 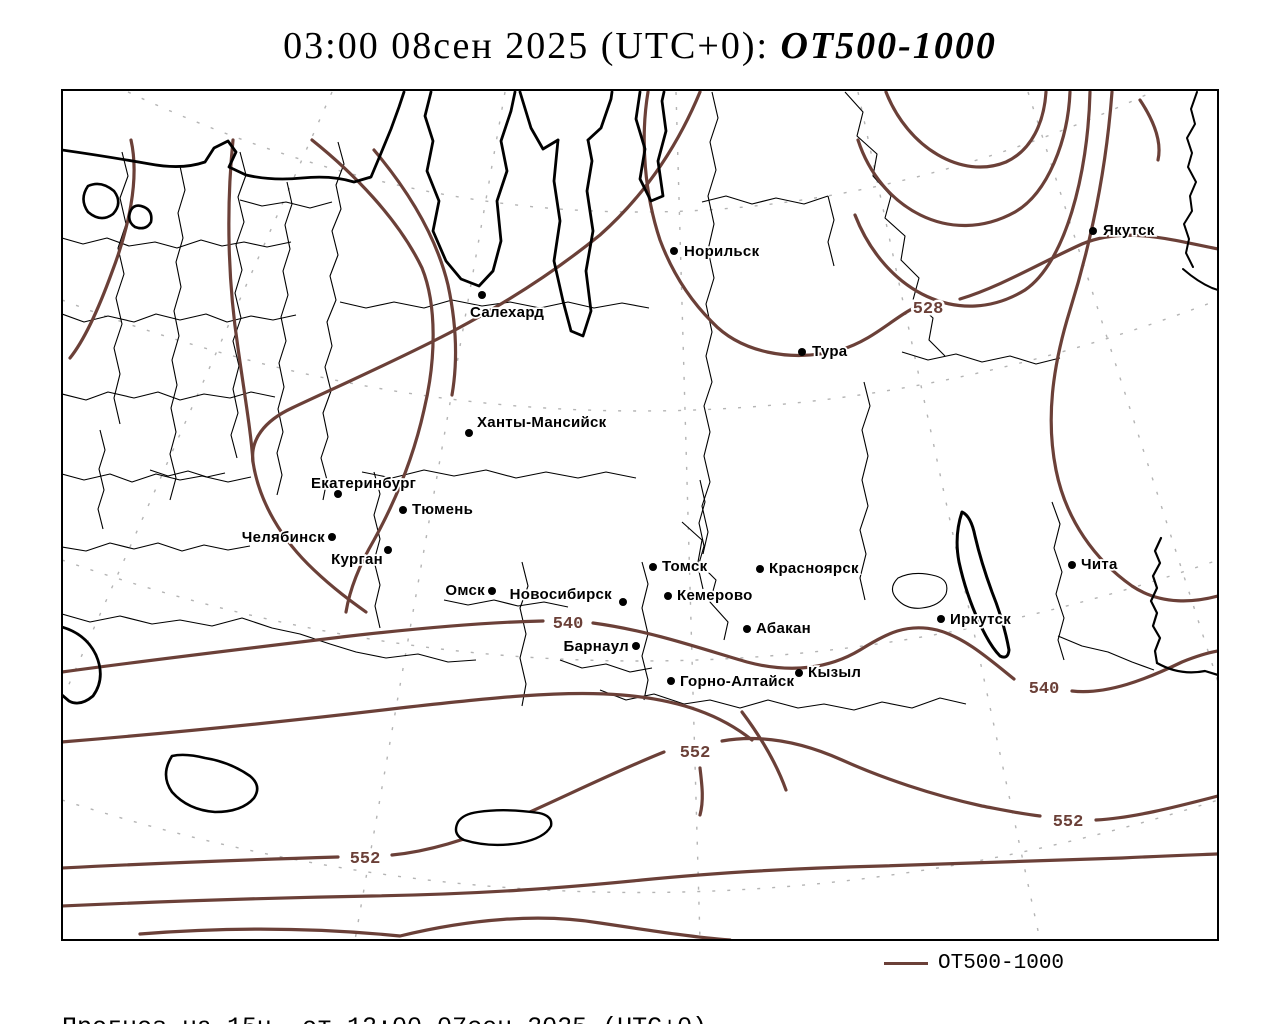 What do you see at coordinates (980, 619) in the screenshot?
I see `city-label: Иркутск` at bounding box center [980, 619].